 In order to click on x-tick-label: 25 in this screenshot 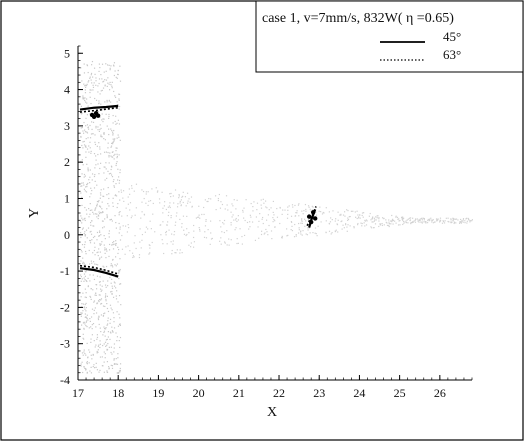, I will do `click(400, 393)`.